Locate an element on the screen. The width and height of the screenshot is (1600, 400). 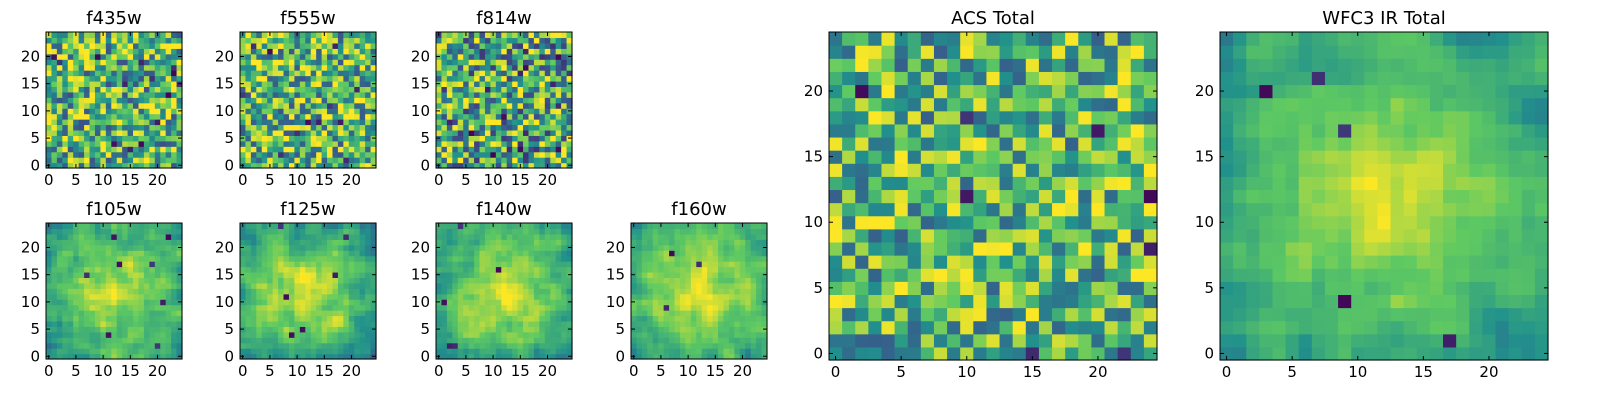
x-tick-label: 10 is located at coordinates (103, 371).